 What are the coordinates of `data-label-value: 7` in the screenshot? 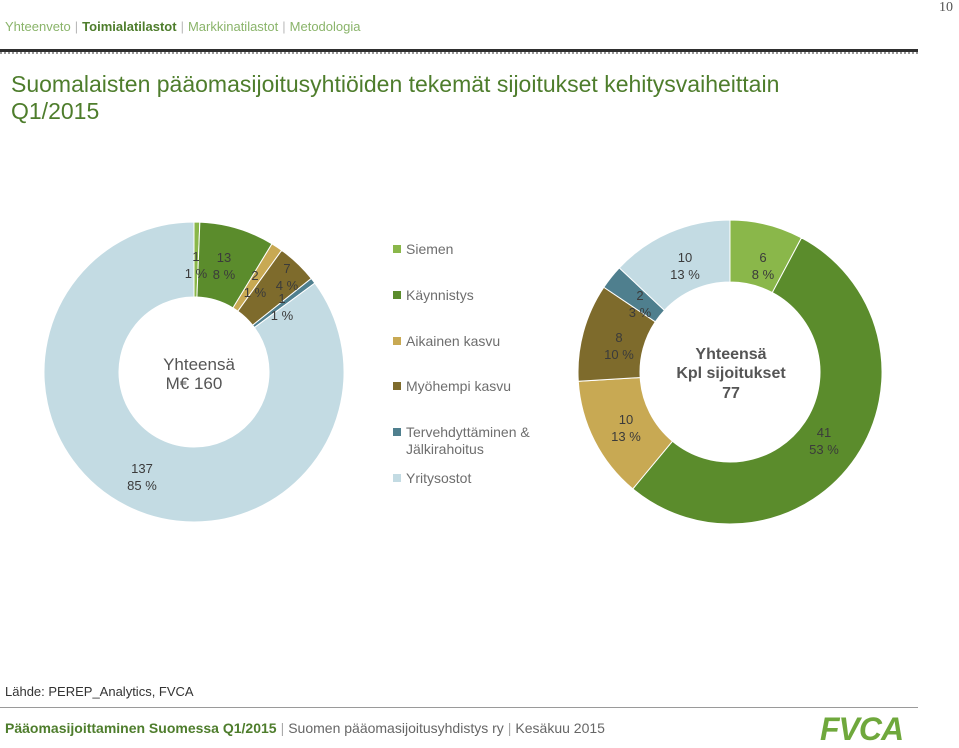 It's located at (286, 268).